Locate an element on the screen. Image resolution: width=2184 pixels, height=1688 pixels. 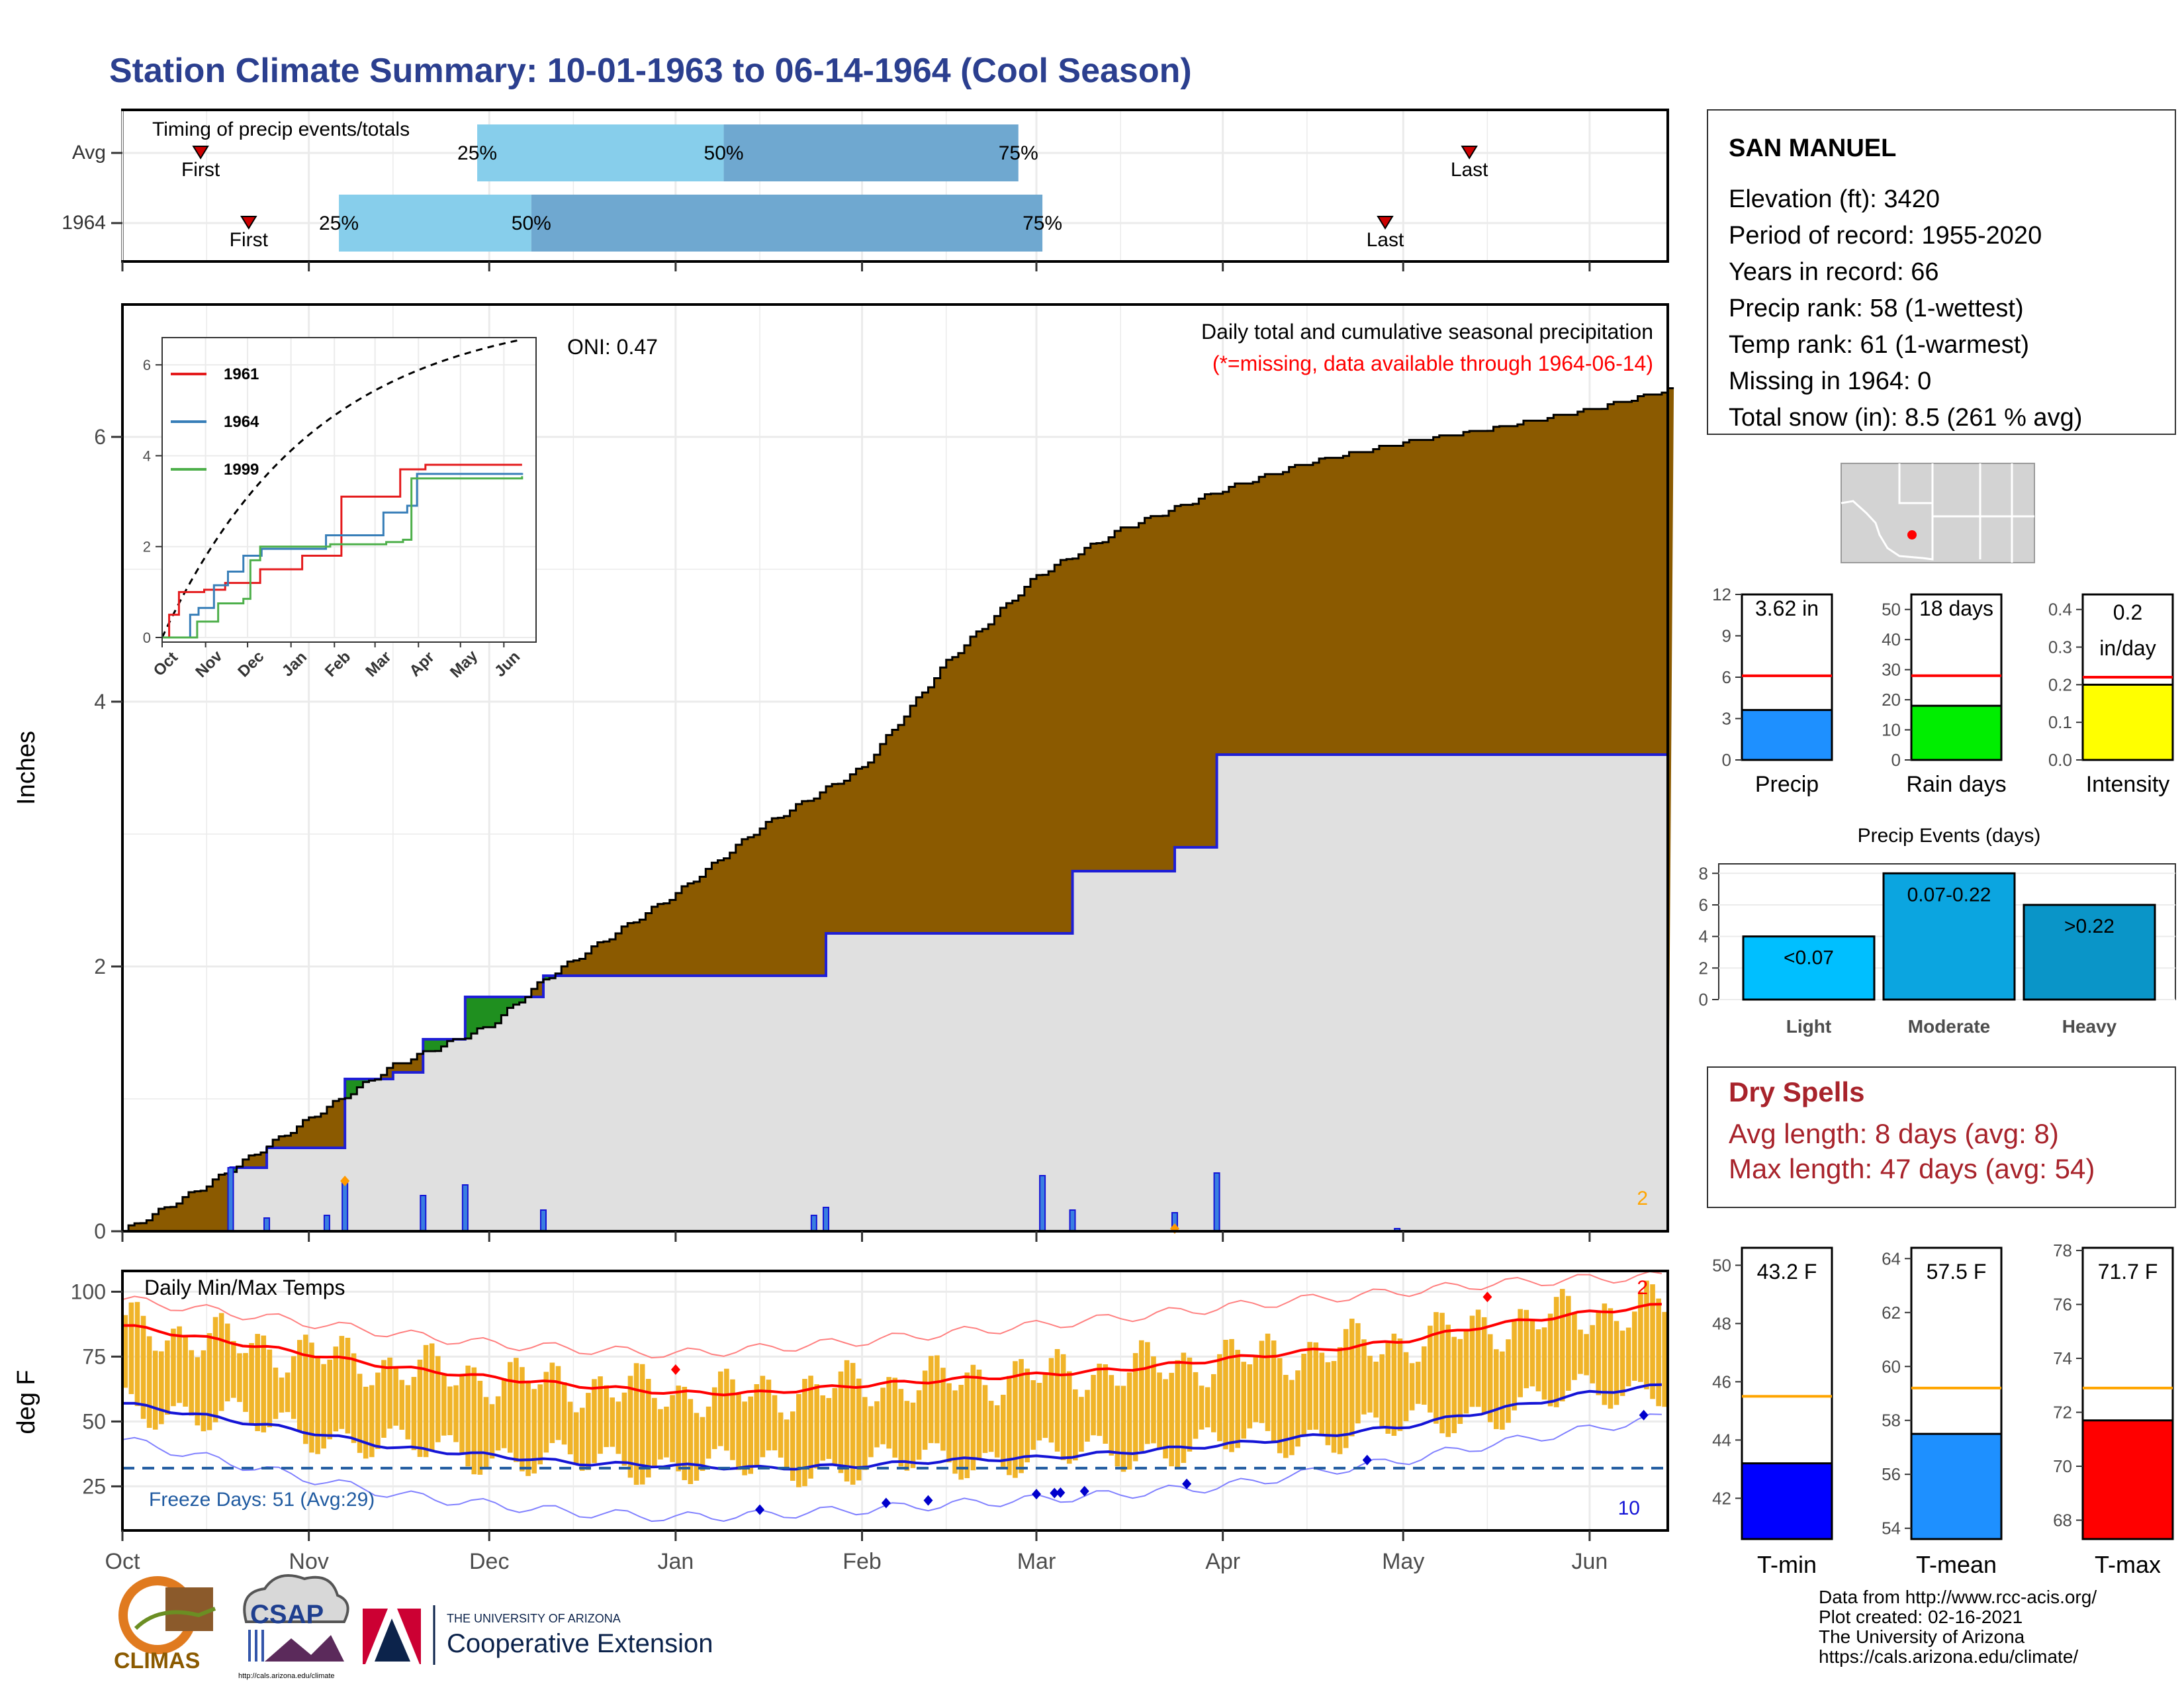
timing-row-1964-label: 1964 is located at coordinates (84, 223).